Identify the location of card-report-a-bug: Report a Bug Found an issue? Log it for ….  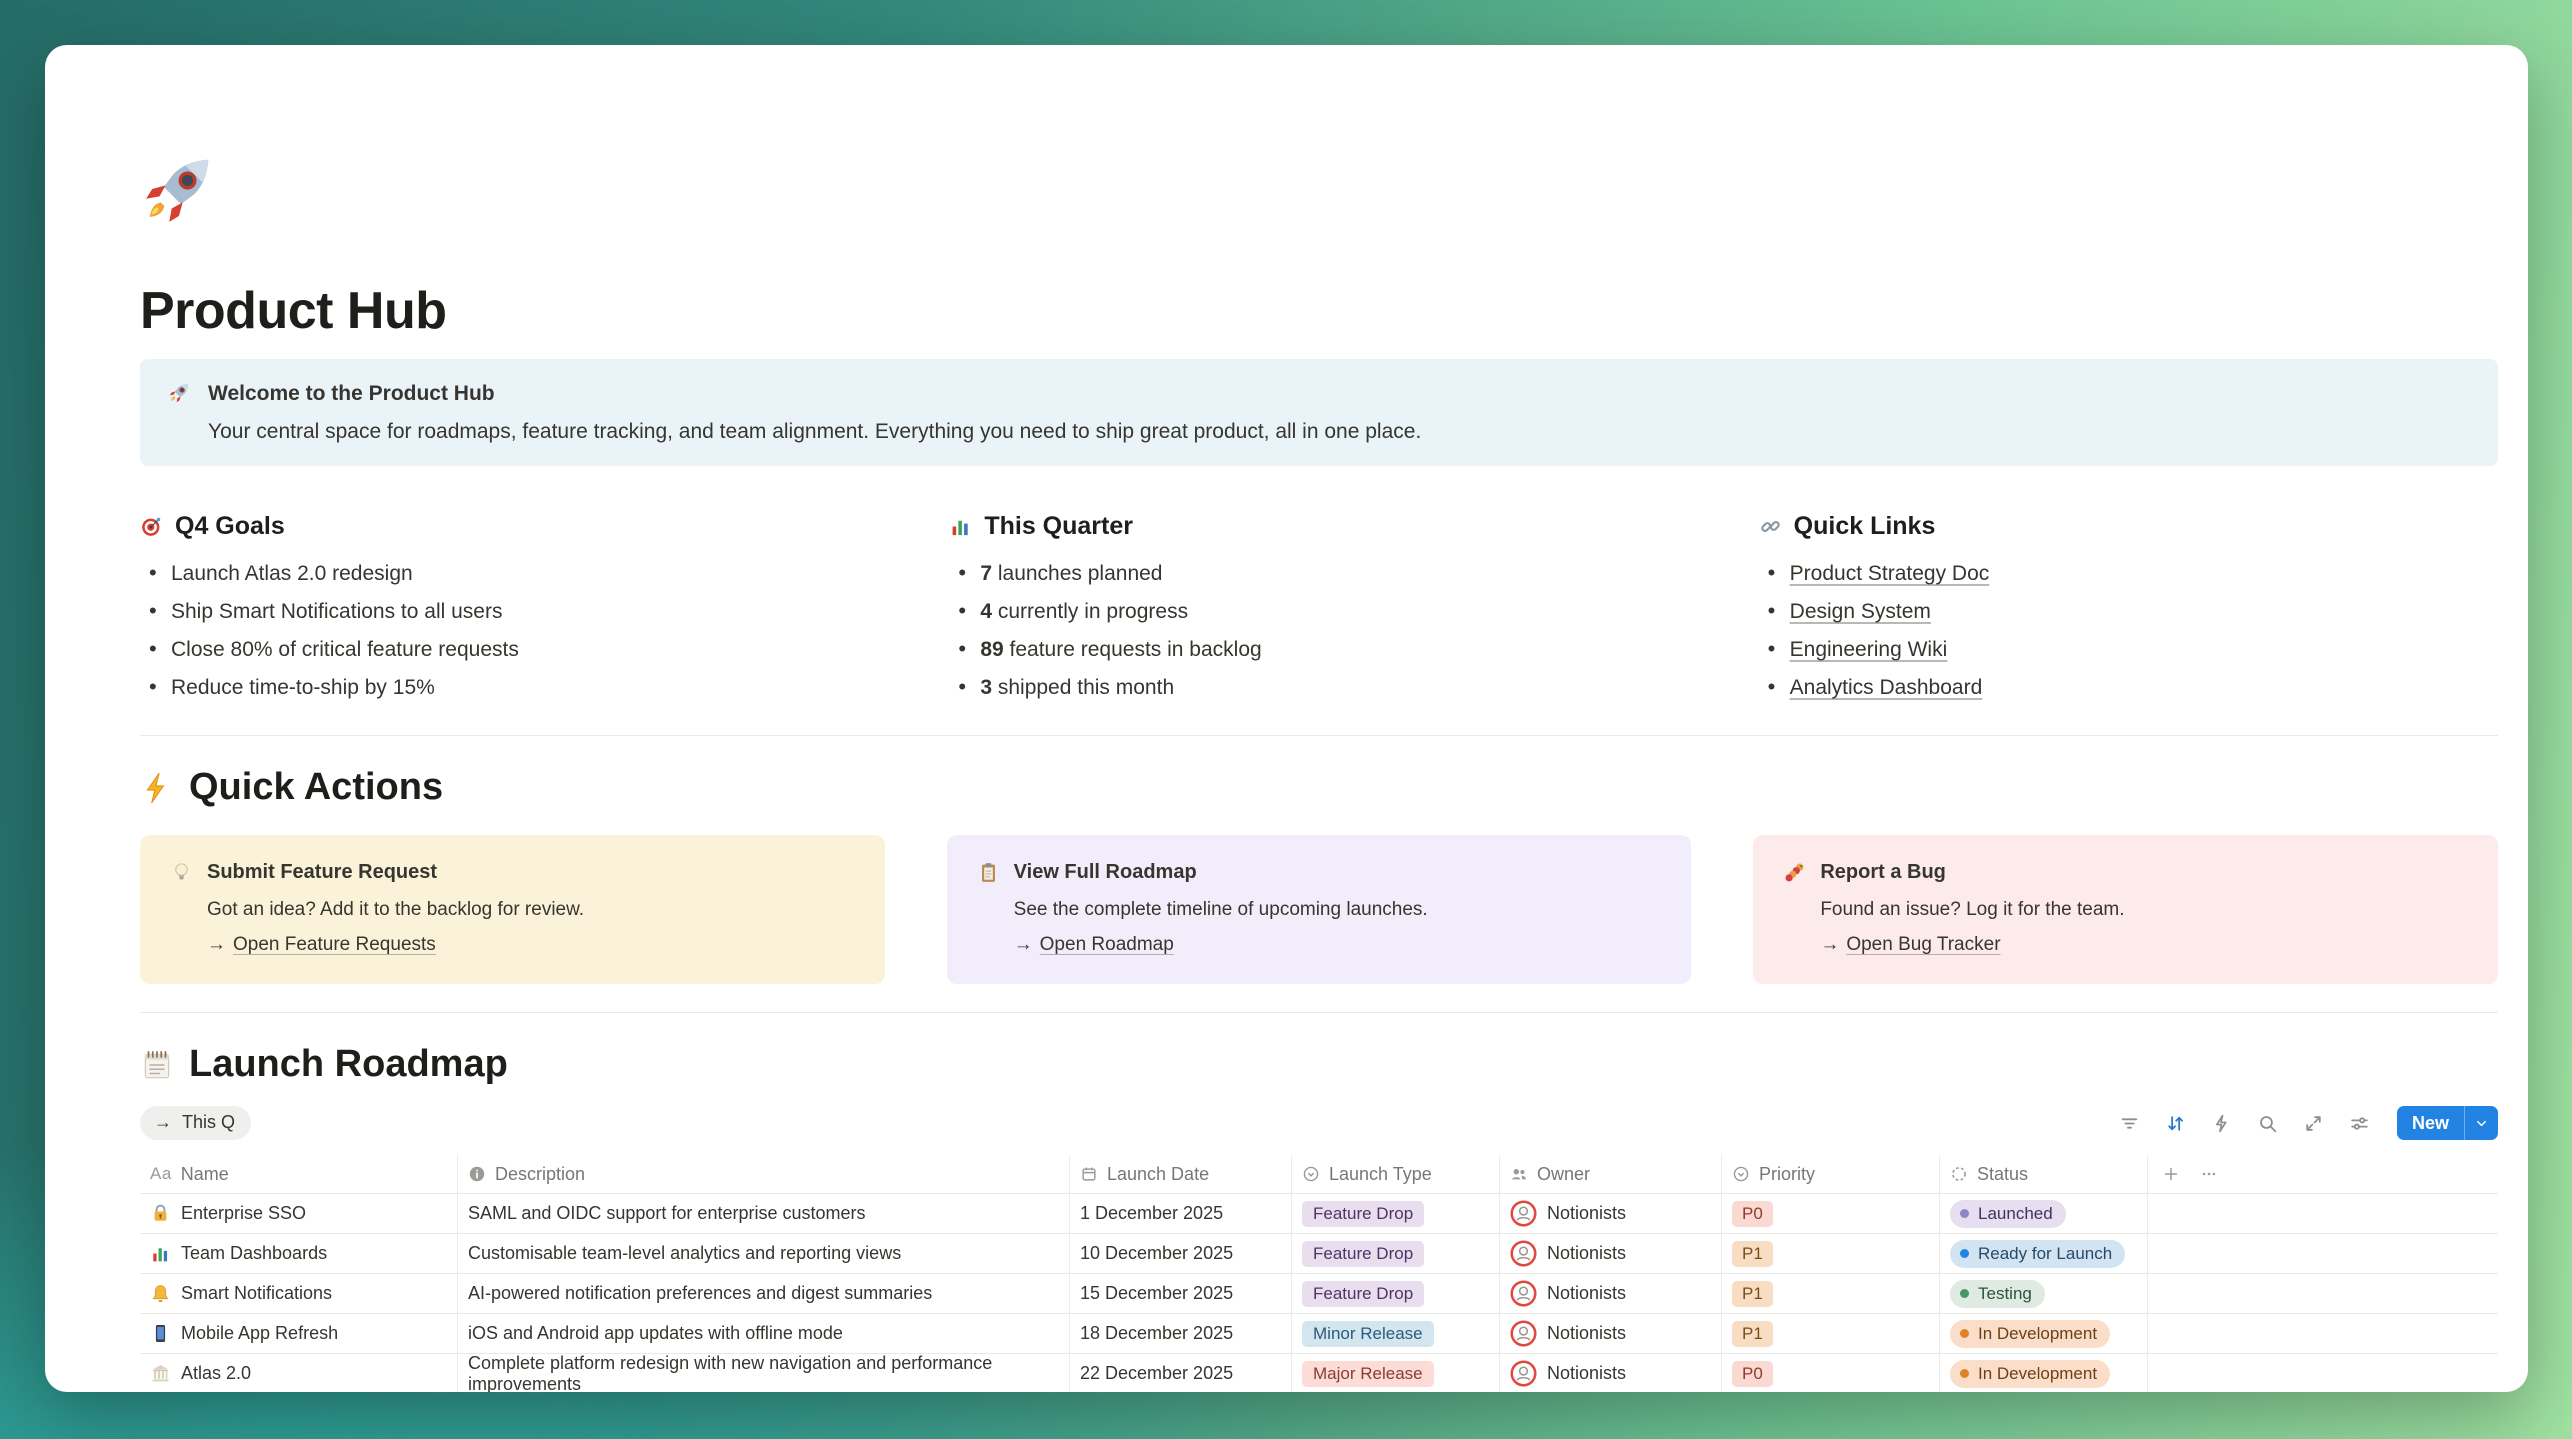
(2125, 909).